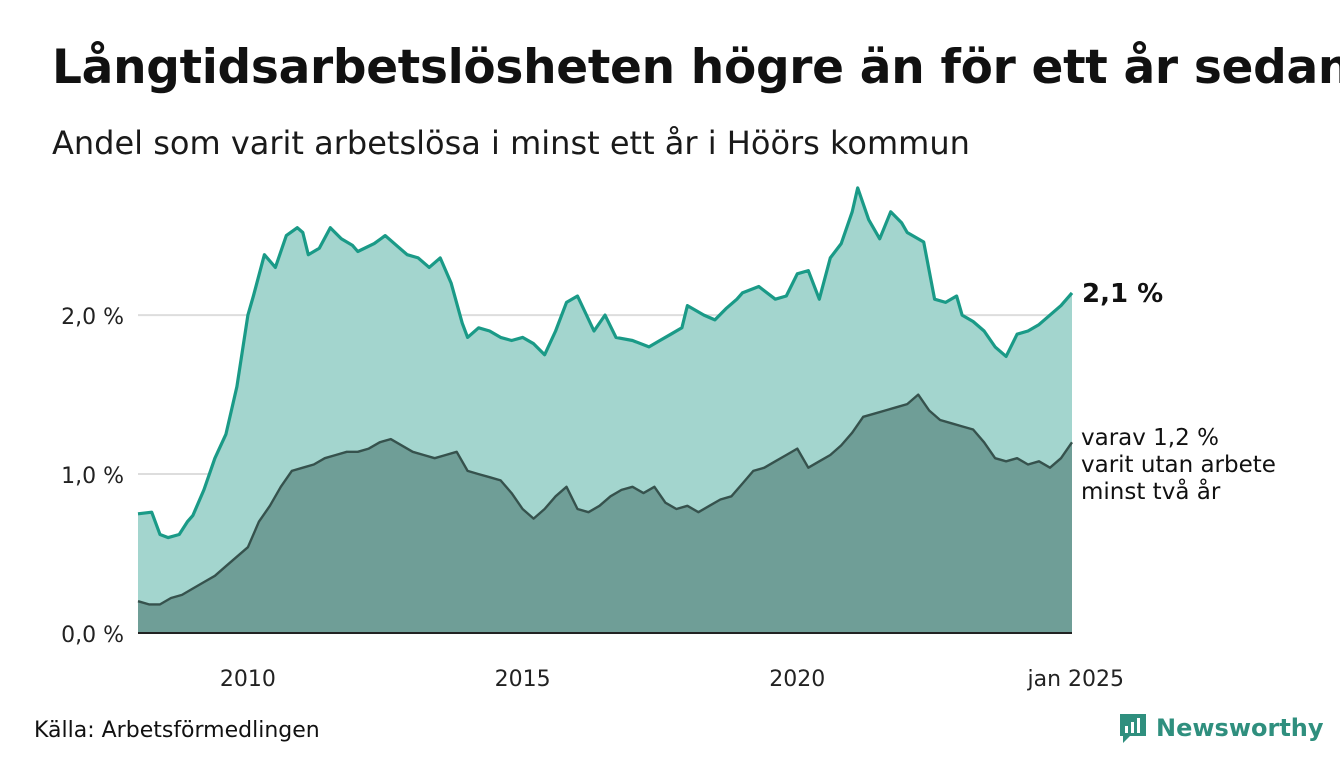 This screenshot has height=780, width=1340. I want to click on series-2-end-label: minst två år, so click(1151, 491).